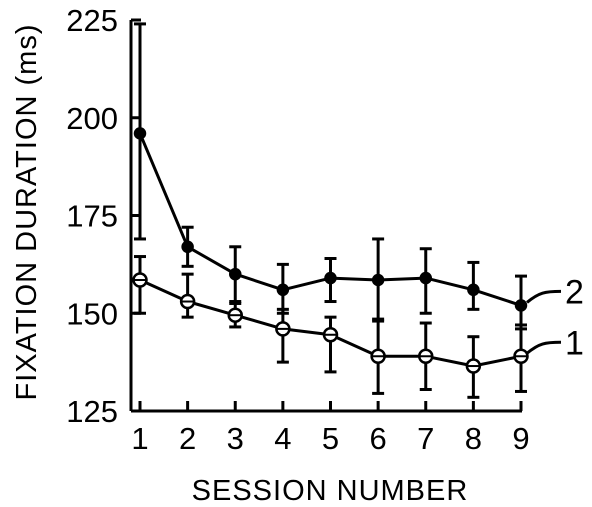 The width and height of the screenshot is (592, 507). Describe the element at coordinates (330, 491) in the screenshot. I see `x-axis-title: SESSION NUMBER` at that location.